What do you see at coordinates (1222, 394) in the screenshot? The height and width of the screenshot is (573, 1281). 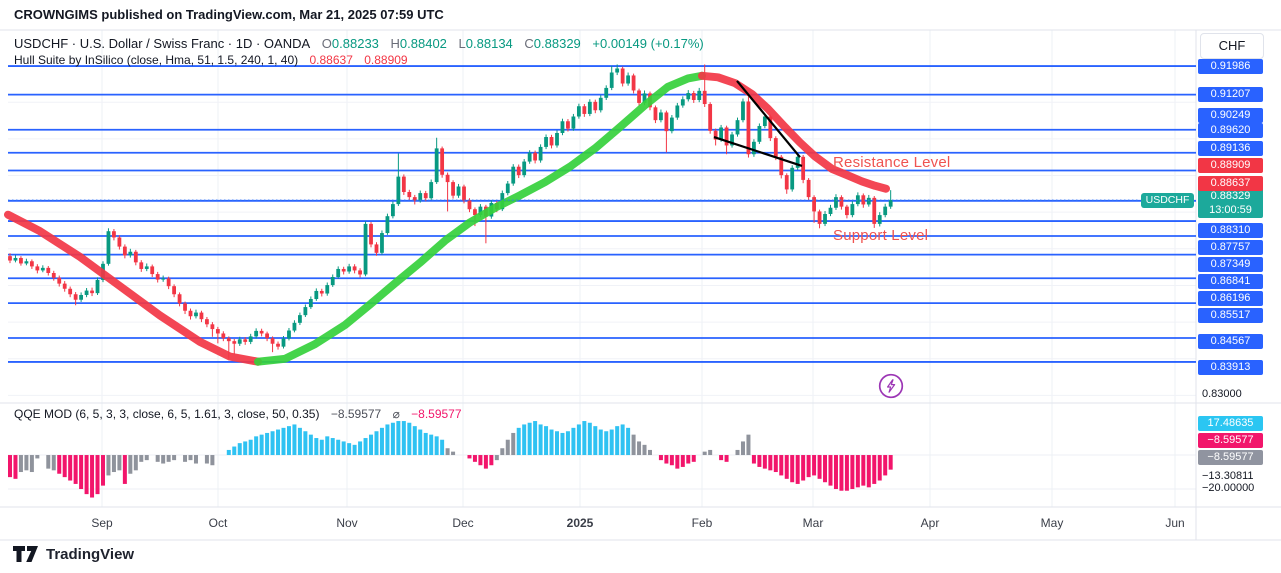 I see `price-axis-label: 0.83000` at bounding box center [1222, 394].